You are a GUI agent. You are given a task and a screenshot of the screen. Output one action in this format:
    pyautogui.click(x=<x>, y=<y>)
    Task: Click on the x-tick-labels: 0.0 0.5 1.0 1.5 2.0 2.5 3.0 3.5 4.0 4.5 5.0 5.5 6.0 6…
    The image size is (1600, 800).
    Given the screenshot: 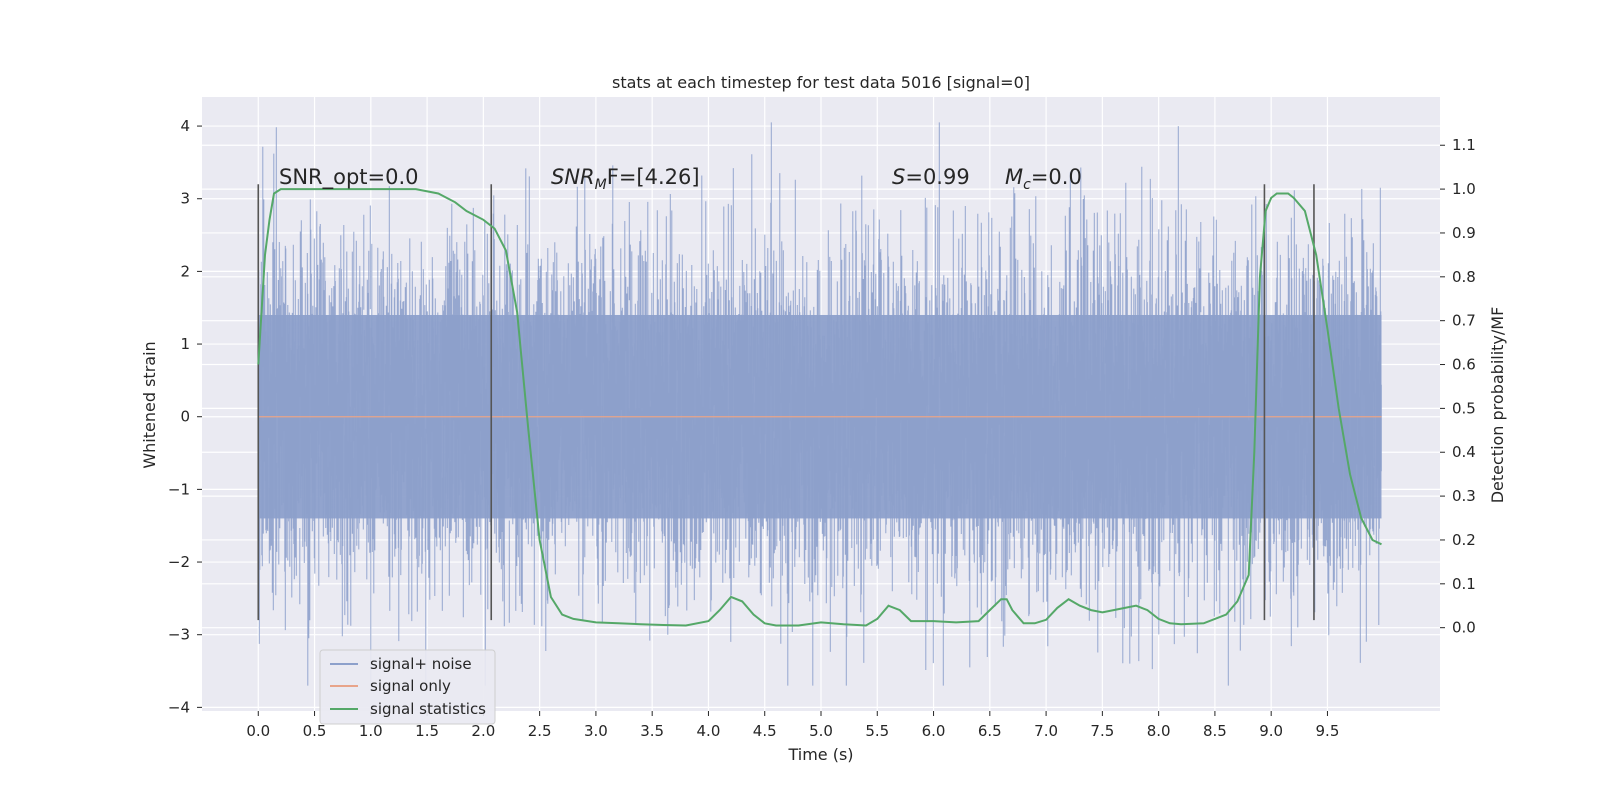 What is the action you would take?
    pyautogui.click(x=792, y=725)
    